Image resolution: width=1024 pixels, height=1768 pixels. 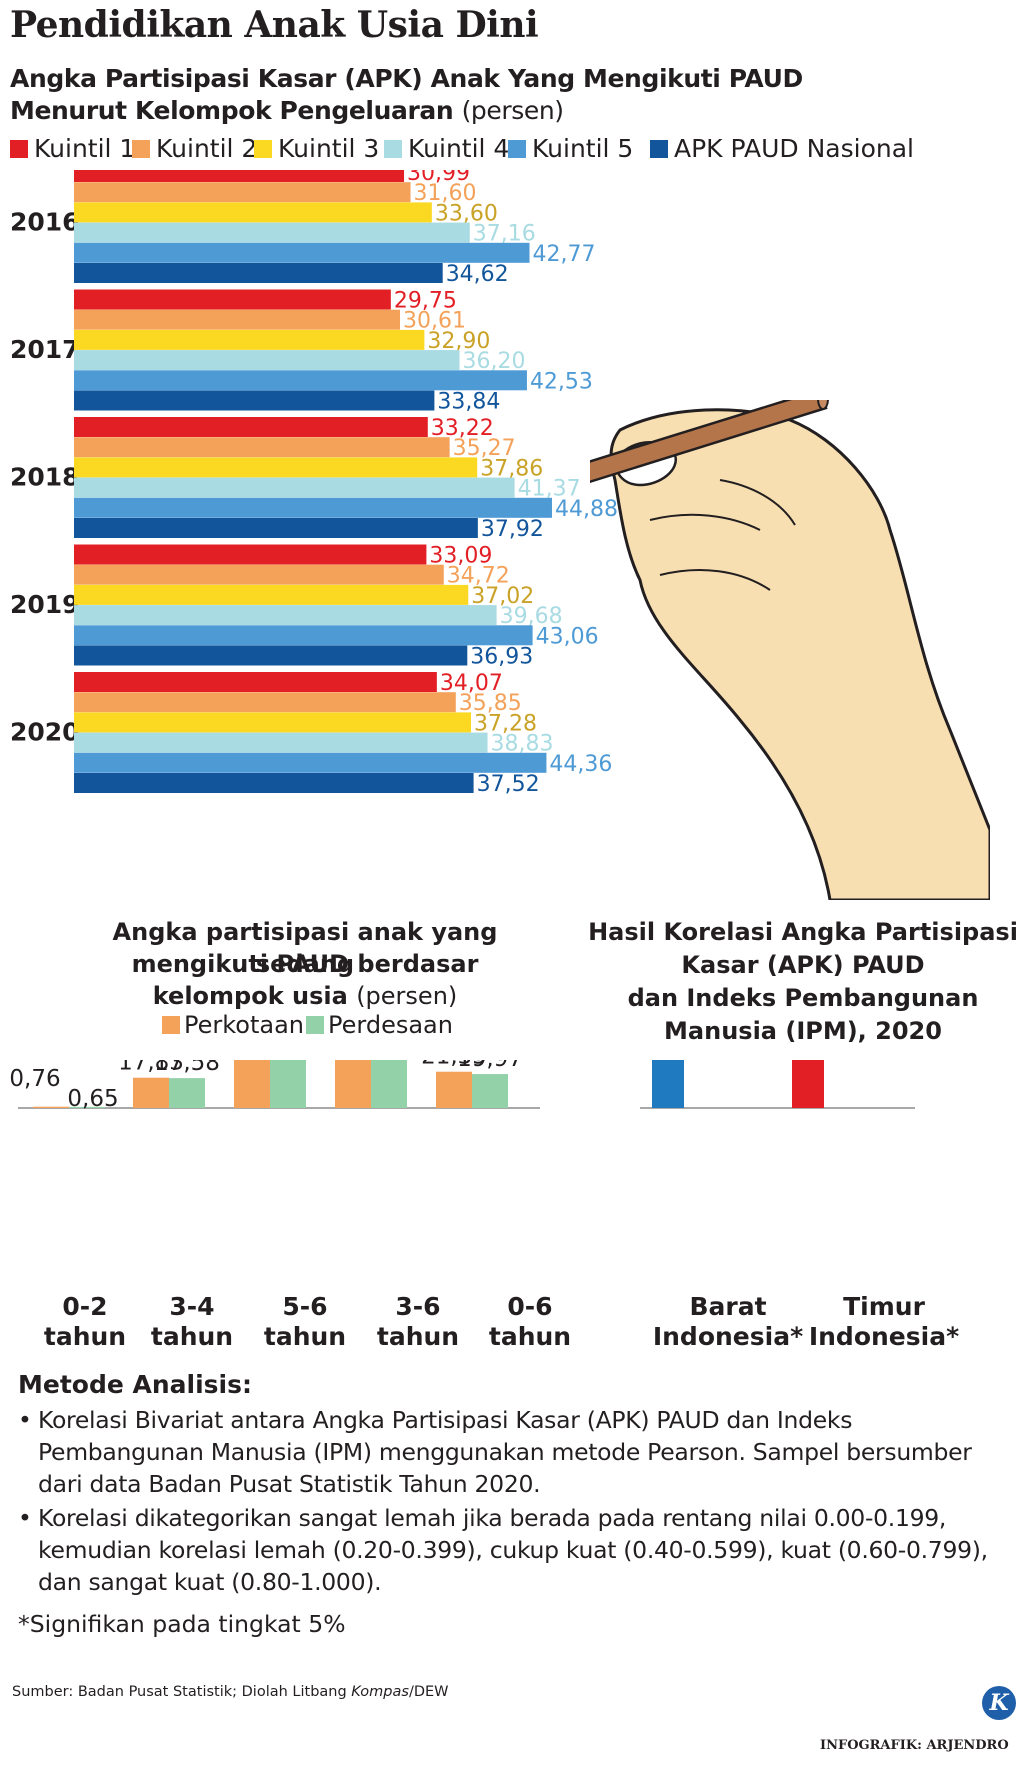 I want to click on data-label: 29,75, so click(x=425, y=301).